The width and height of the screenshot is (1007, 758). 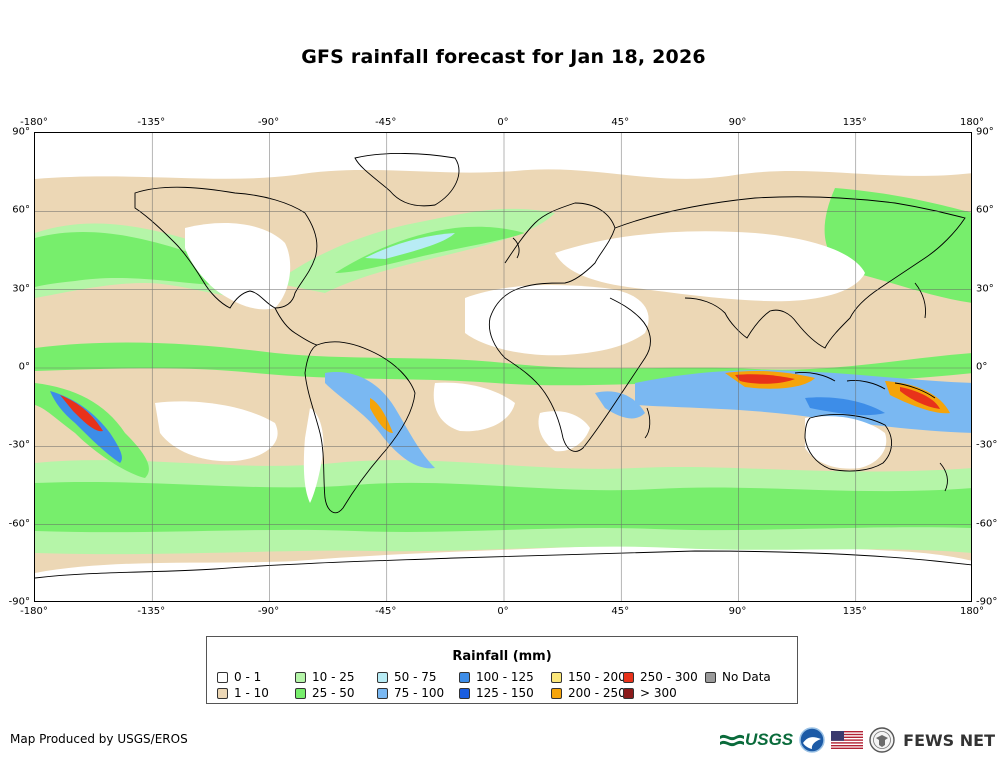 What do you see at coordinates (503, 507) in the screenshot?
I see `southern-ocean-core` at bounding box center [503, 507].